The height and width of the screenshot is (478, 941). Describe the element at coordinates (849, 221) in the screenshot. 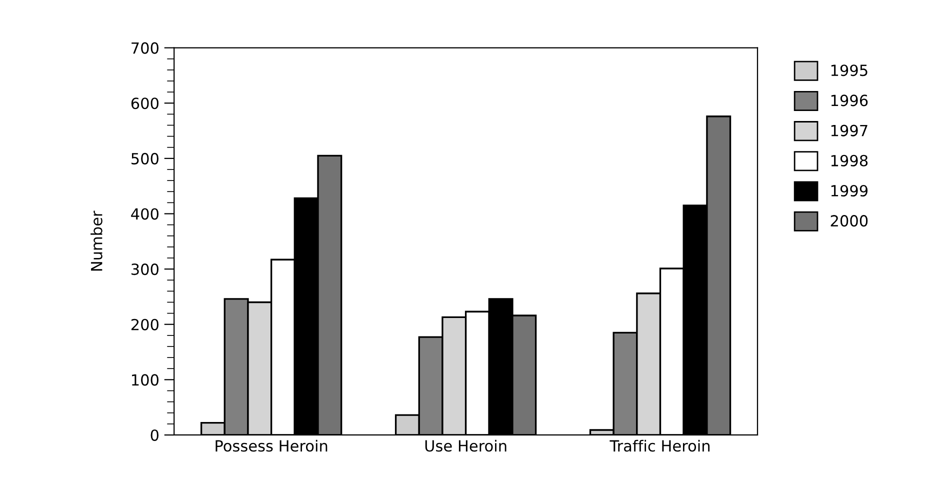

I see `legend-label: 2000` at that location.